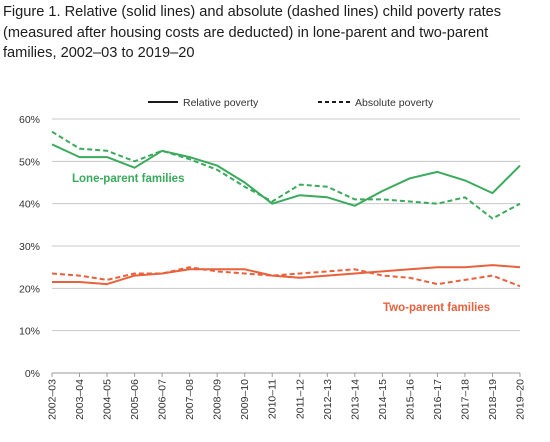 Image resolution: width=550 pixels, height=442 pixels. I want to click on two-parent-families-absolute-line, so click(286, 277).